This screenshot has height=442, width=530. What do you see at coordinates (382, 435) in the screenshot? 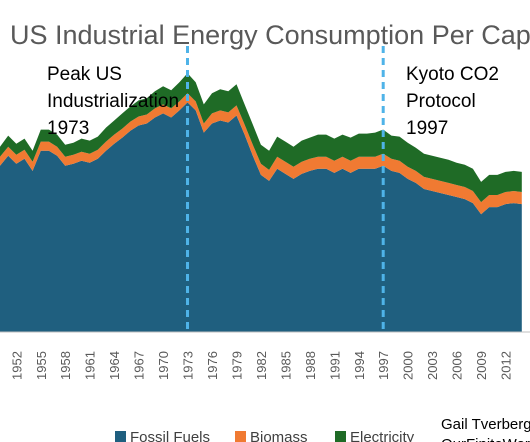
I see `legend-label: Electricity` at bounding box center [382, 435].